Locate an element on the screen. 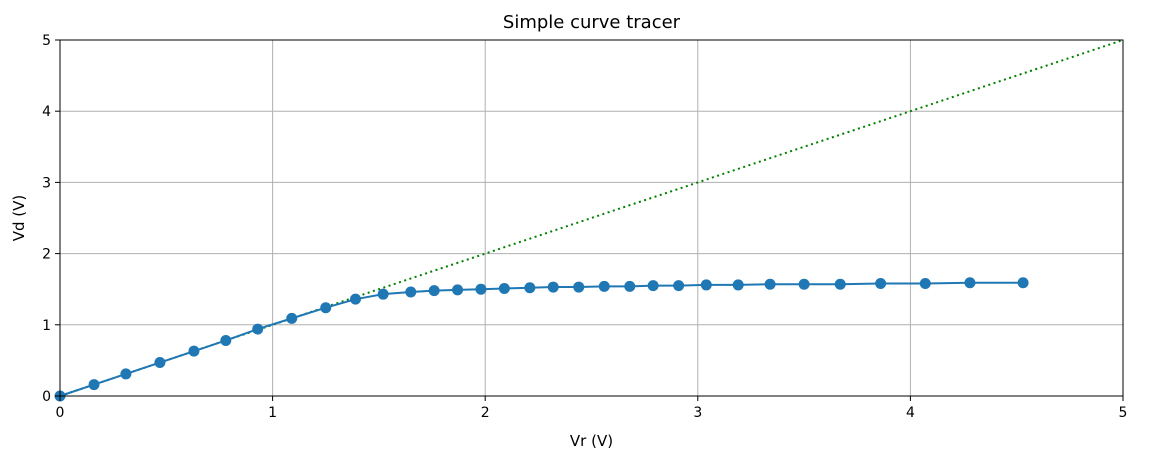 The height and width of the screenshot is (454, 1150). y-tick-label: 3 is located at coordinates (46, 183).